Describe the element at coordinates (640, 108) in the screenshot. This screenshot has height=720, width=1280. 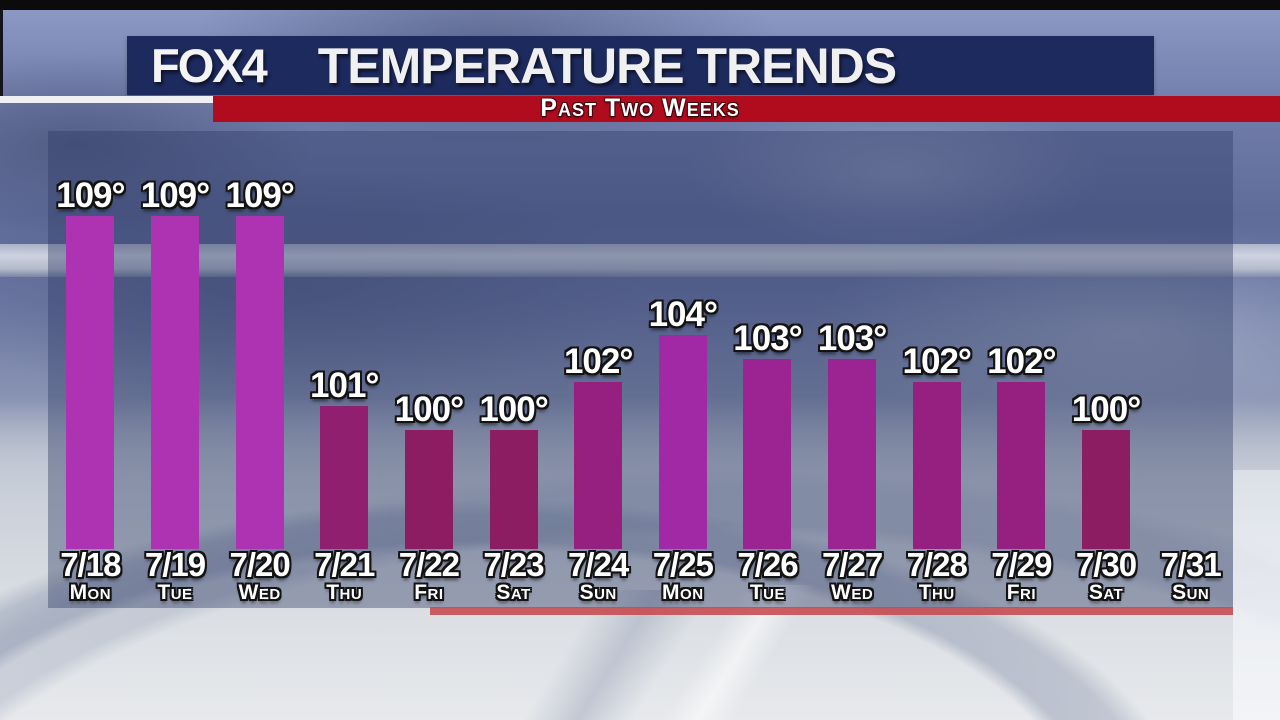
I see `subtitle-text: Past Two Weeks` at that location.